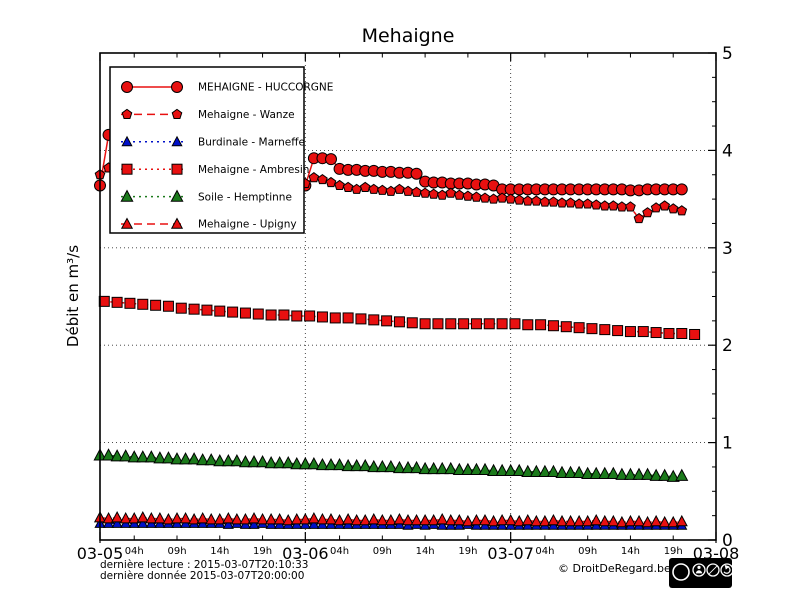  What do you see at coordinates (713, 570) in the screenshot?
I see `cc-nc-icon: $` at bounding box center [713, 570].